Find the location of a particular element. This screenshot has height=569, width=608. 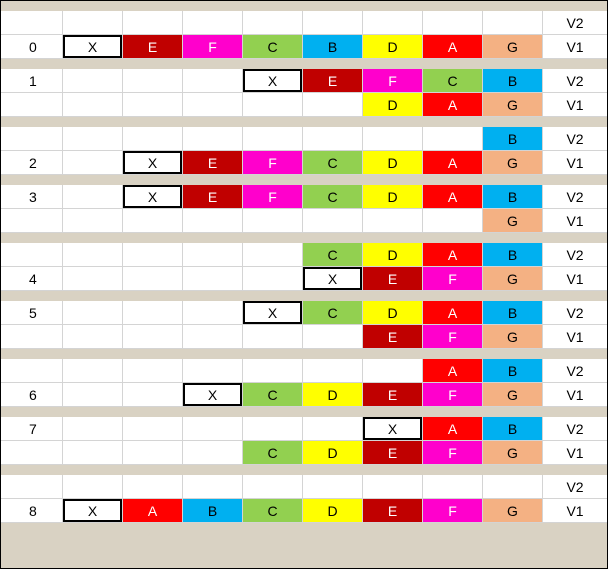

step-number-label: 6 is located at coordinates (33, 395).